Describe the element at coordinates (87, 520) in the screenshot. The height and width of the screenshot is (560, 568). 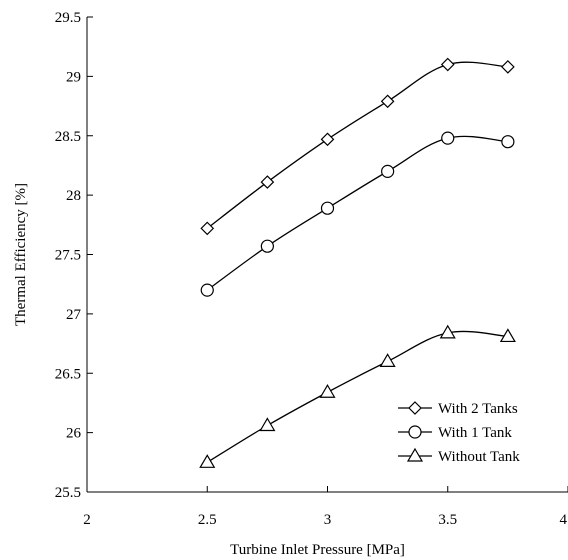
I see `x-tick-label: 2` at that location.